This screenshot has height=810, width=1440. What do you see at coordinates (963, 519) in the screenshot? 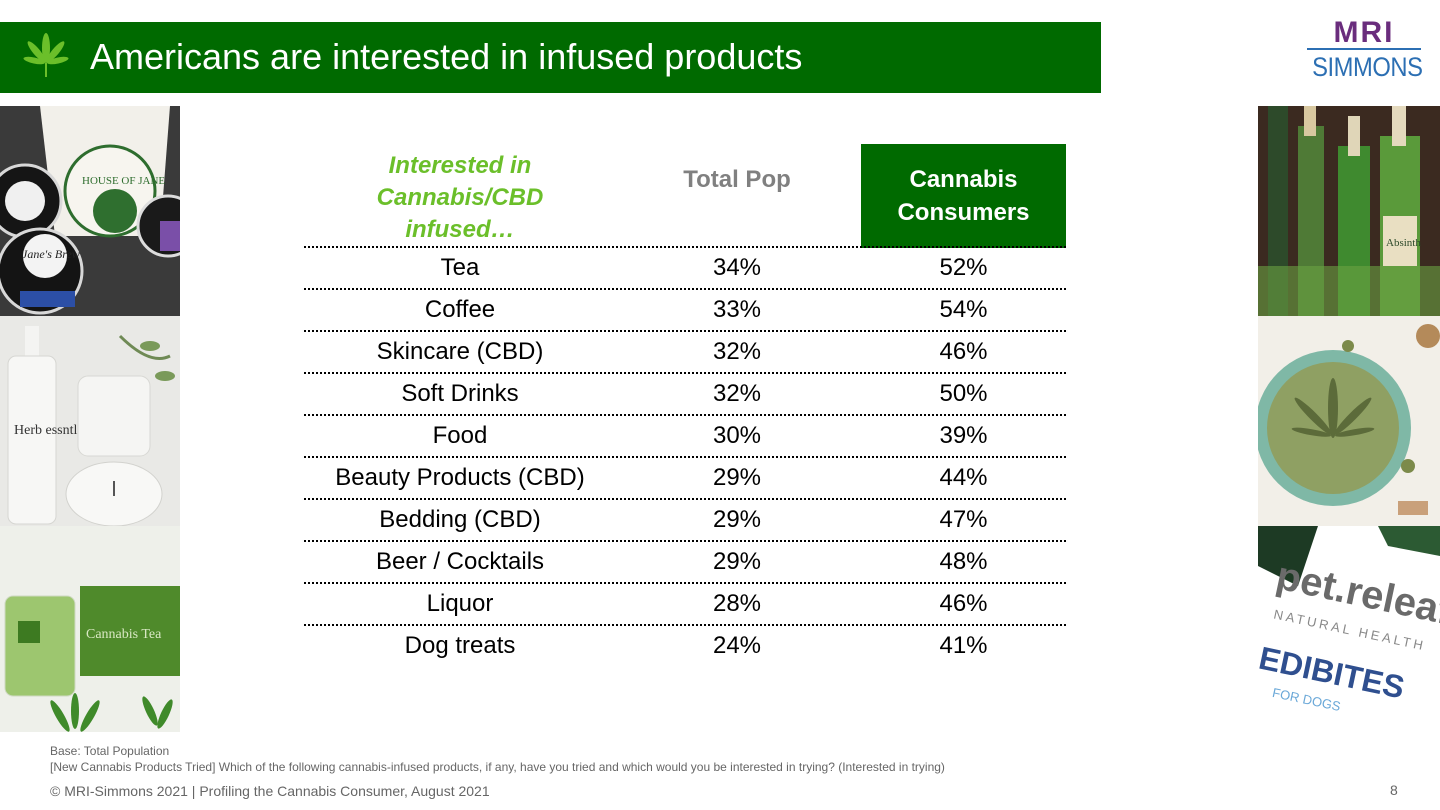
I see `row-cannabis-consumers: 47%` at bounding box center [963, 519].